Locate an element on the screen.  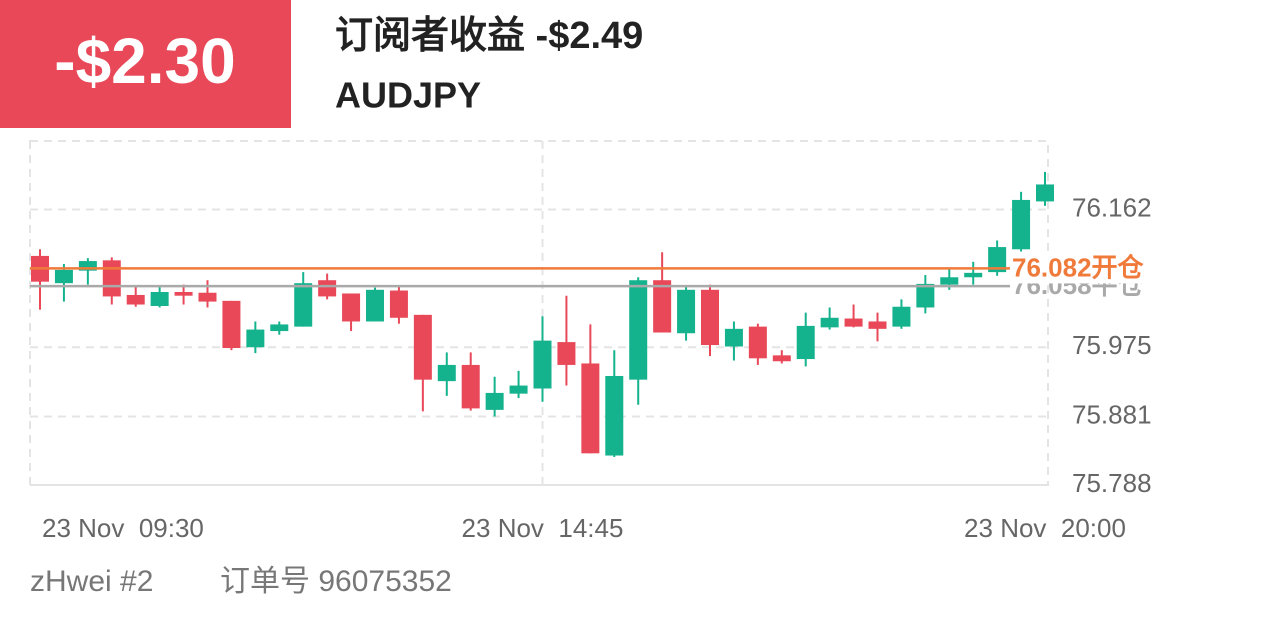
open-line-label: 76.082开仓 is located at coordinates (1078, 267).